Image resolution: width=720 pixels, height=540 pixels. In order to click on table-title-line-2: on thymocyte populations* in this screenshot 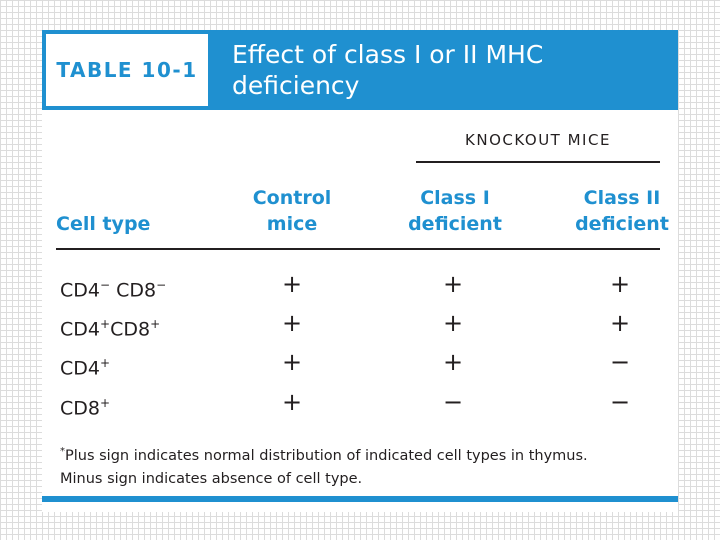, I will do `click(452, 119)`.